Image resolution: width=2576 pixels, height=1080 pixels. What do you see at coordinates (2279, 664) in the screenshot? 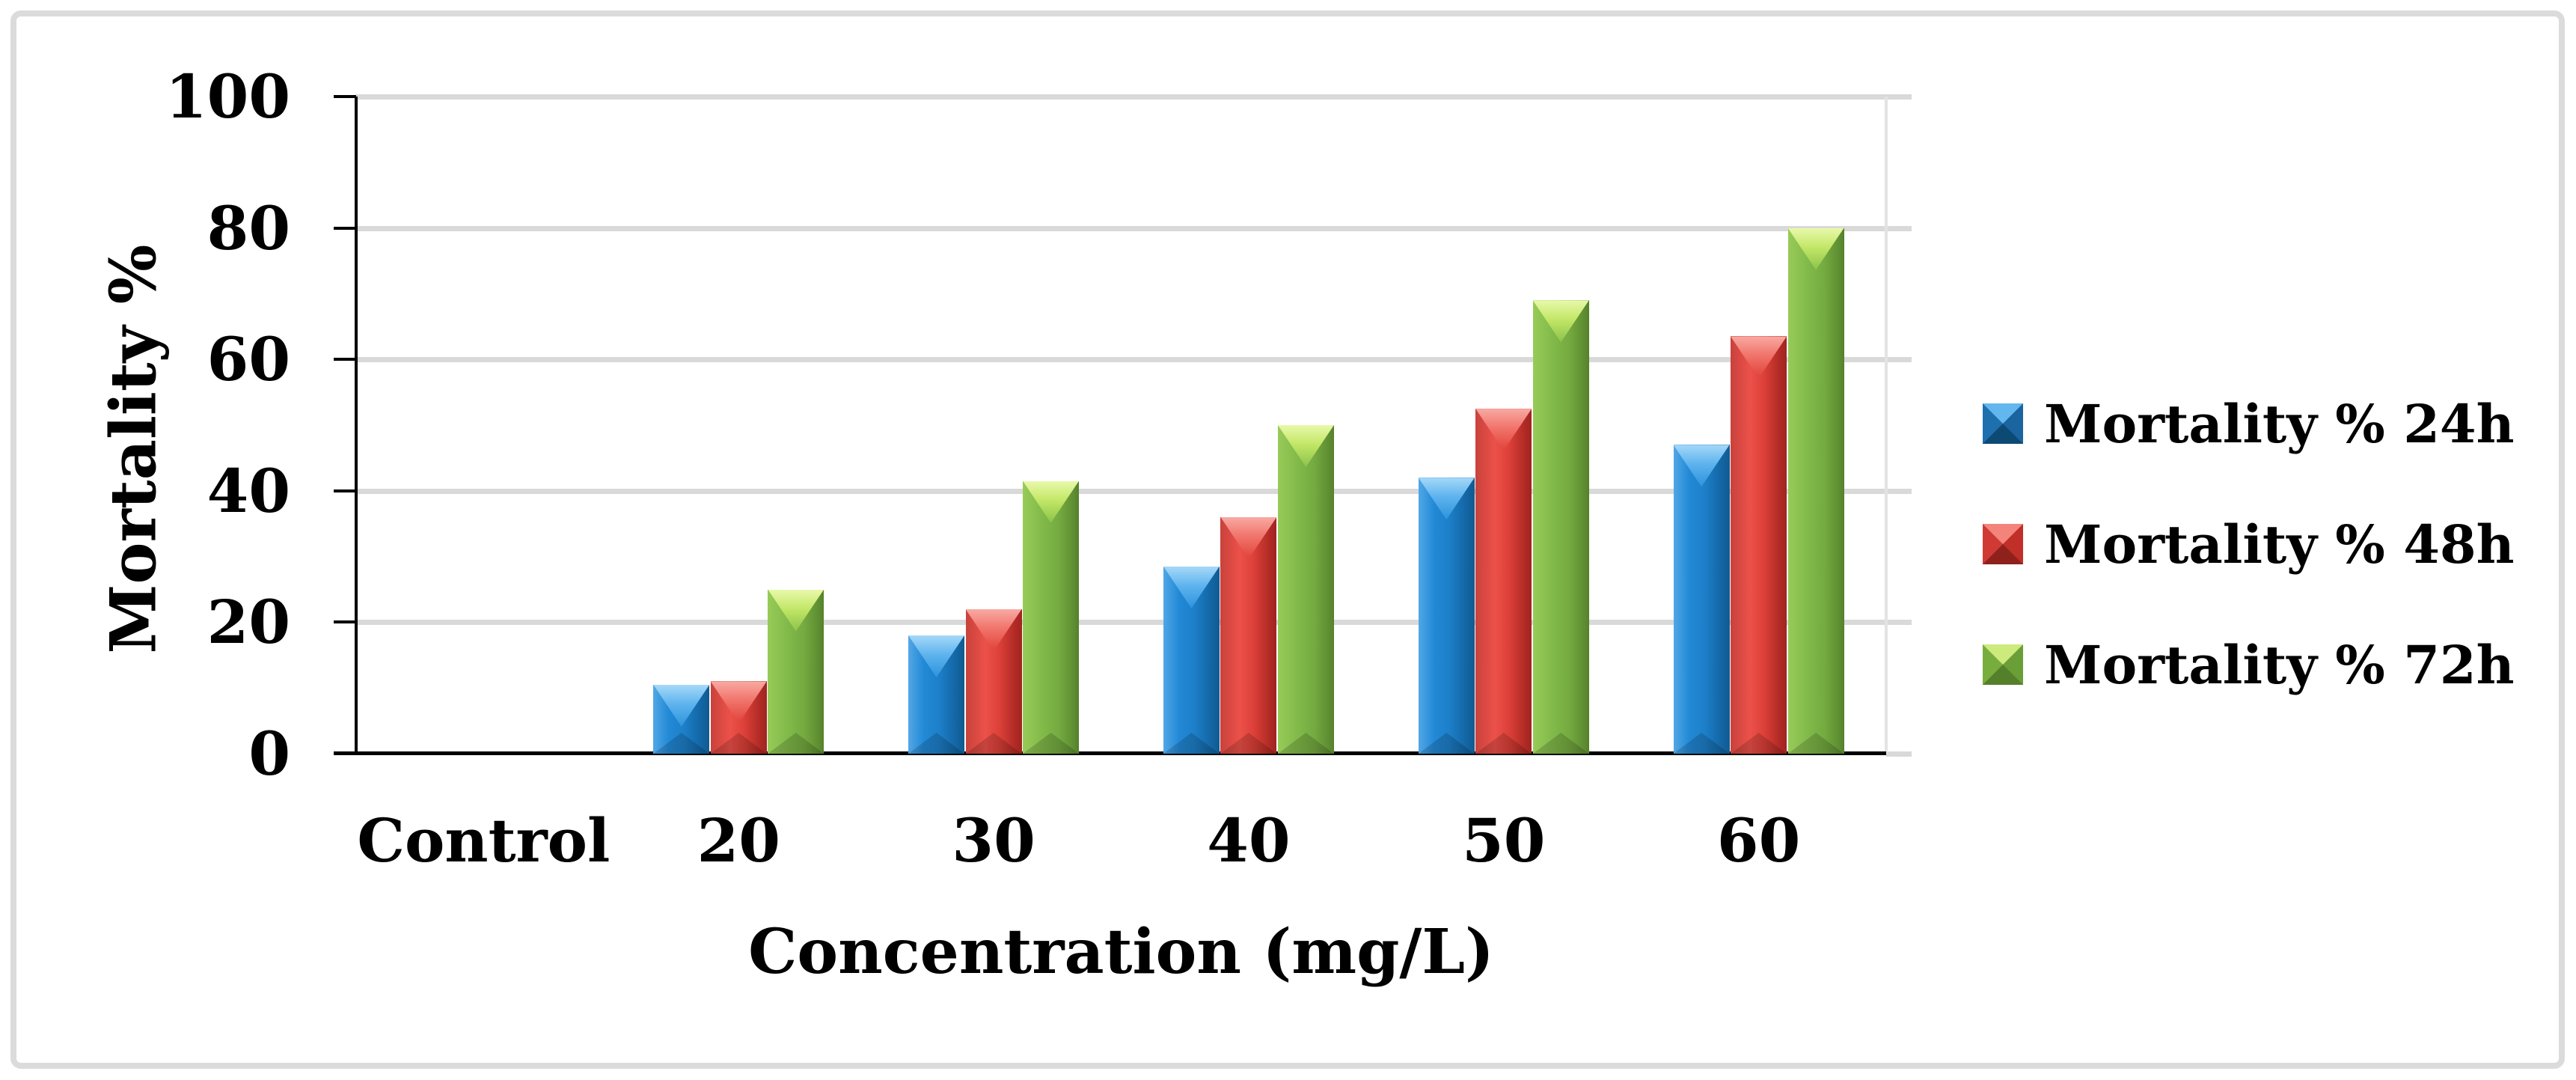
I see `legend-label-72h: Mortality % 72h` at bounding box center [2279, 664].